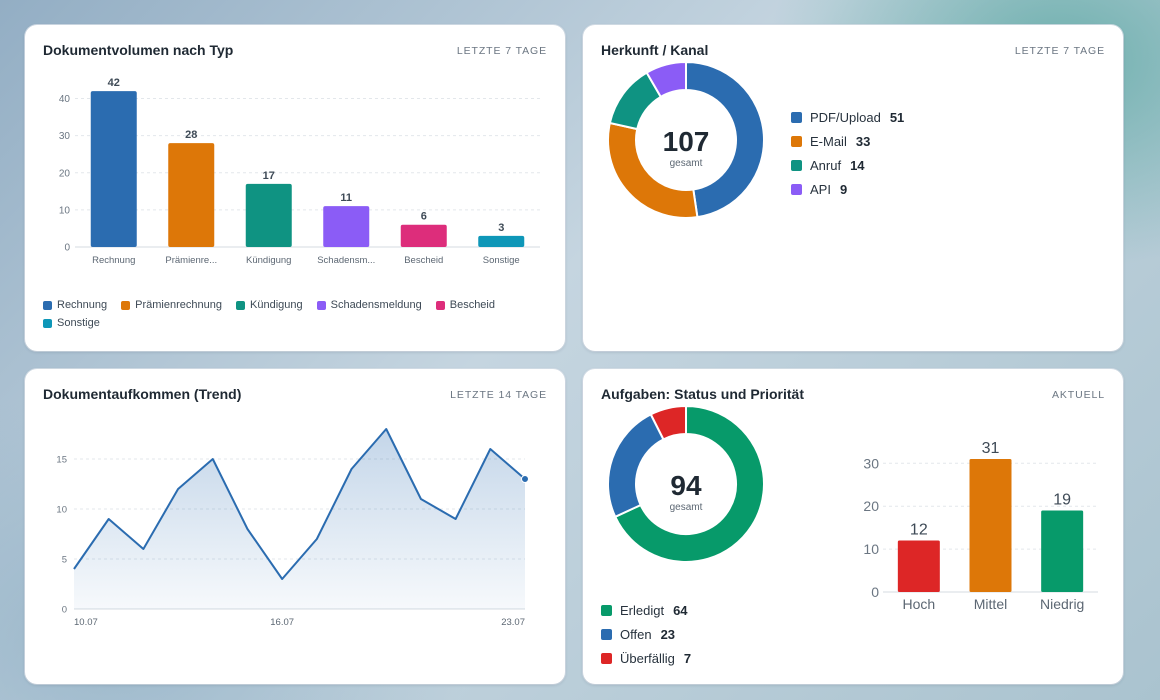 This screenshot has width=1160, height=700. I want to click on card-title: Dokumentvolumen nach Typ, so click(138, 50).